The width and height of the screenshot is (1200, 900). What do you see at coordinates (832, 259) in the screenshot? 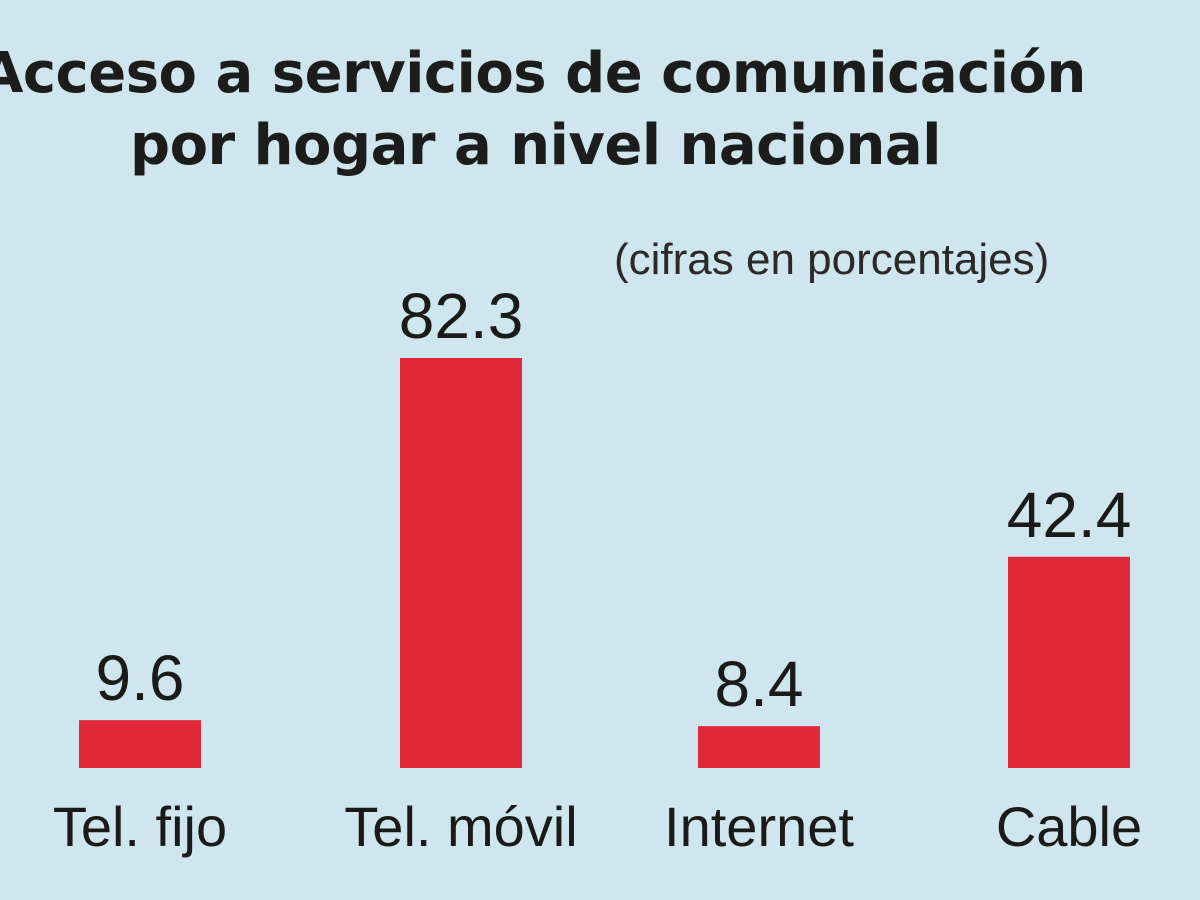
I see `chart-subtitle: (cifras en porcentajes)` at bounding box center [832, 259].